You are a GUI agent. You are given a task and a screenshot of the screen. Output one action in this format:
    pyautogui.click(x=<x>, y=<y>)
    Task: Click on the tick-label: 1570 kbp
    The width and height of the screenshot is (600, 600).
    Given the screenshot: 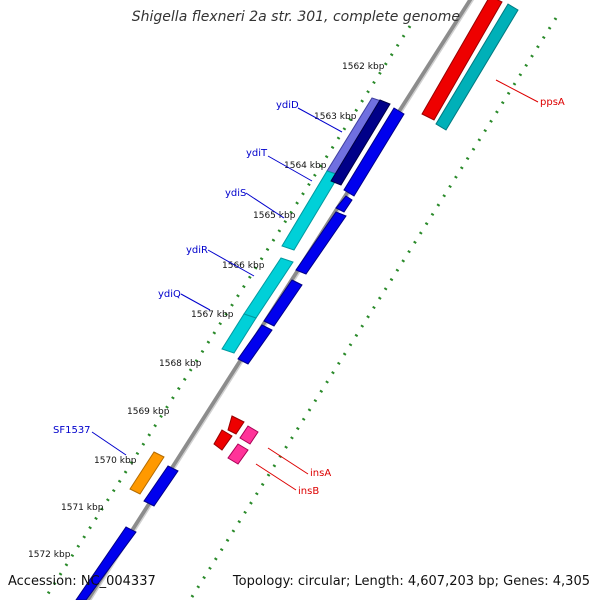 What is the action you would take?
    pyautogui.click(x=115, y=461)
    